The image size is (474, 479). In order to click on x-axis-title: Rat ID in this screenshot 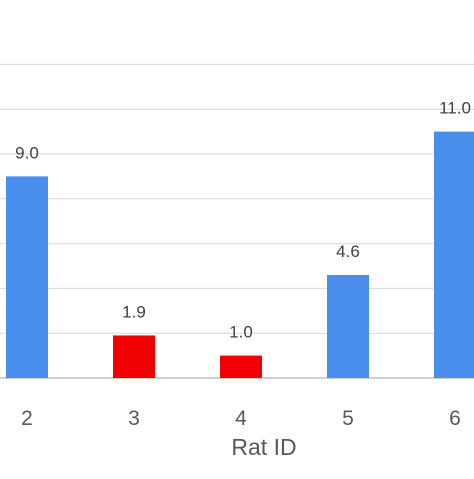, I will do `click(263, 447)`.